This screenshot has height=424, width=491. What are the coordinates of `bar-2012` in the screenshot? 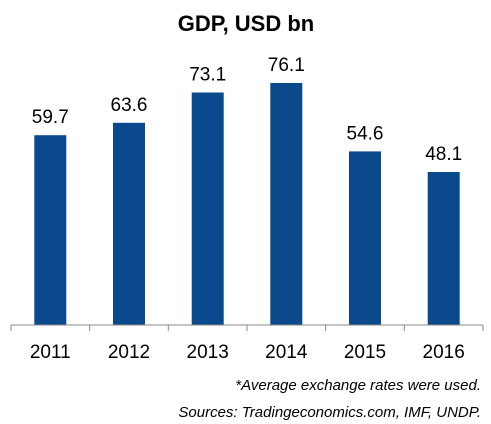 It's located at (129, 223).